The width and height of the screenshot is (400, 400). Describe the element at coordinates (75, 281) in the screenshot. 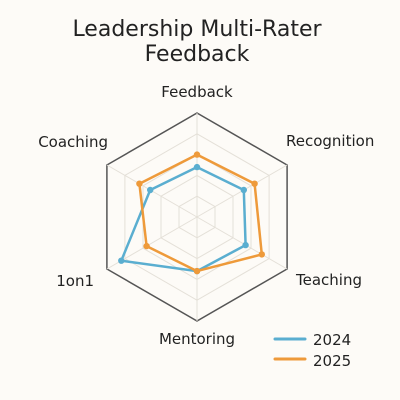

I see `axis-label-1on1: 1on1` at that location.